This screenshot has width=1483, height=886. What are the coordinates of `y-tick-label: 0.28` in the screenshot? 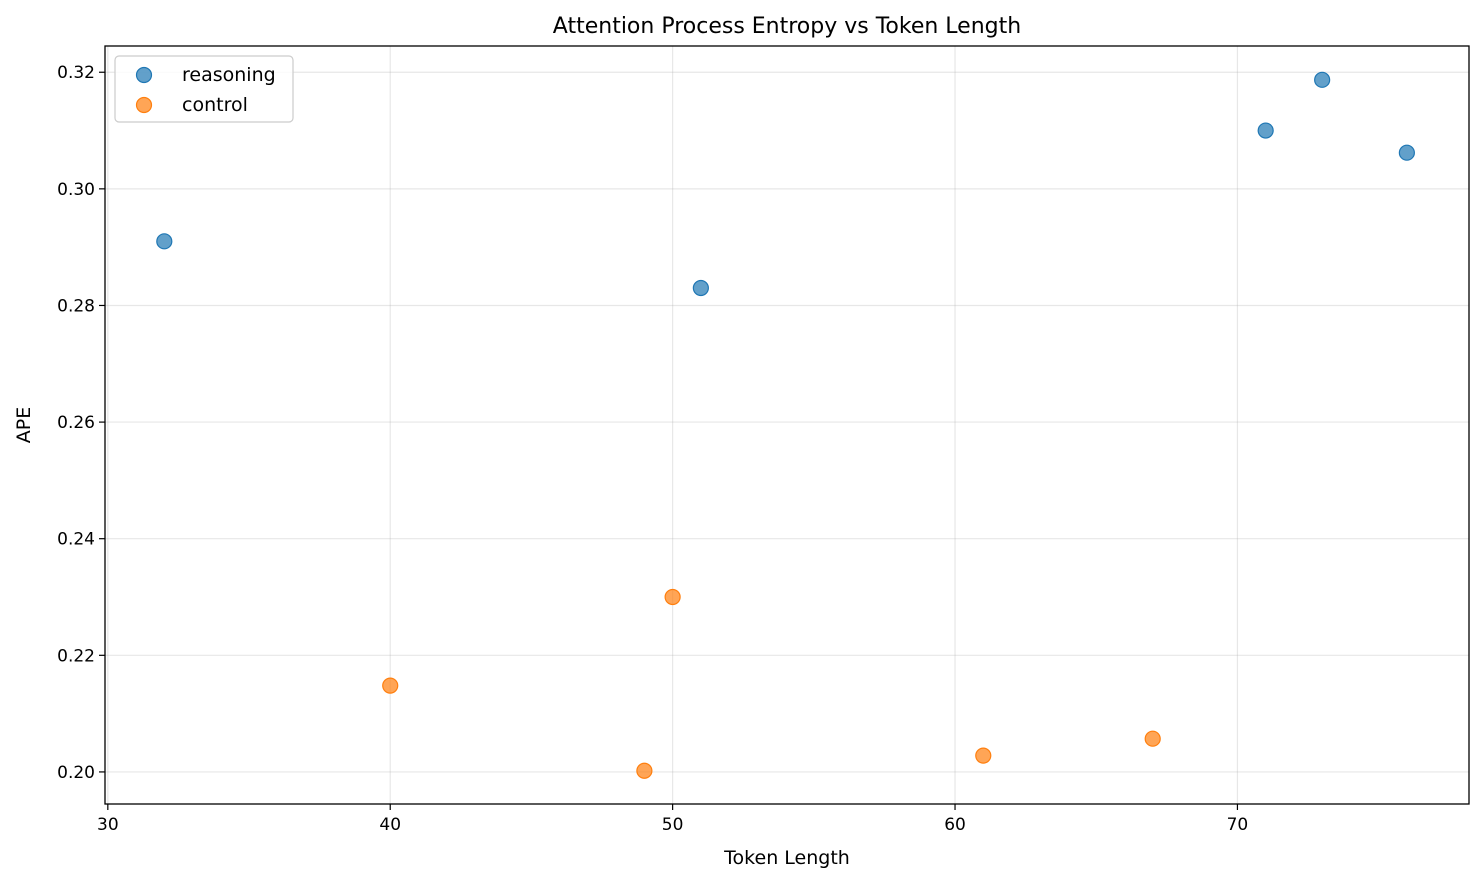 It's located at (76, 306).